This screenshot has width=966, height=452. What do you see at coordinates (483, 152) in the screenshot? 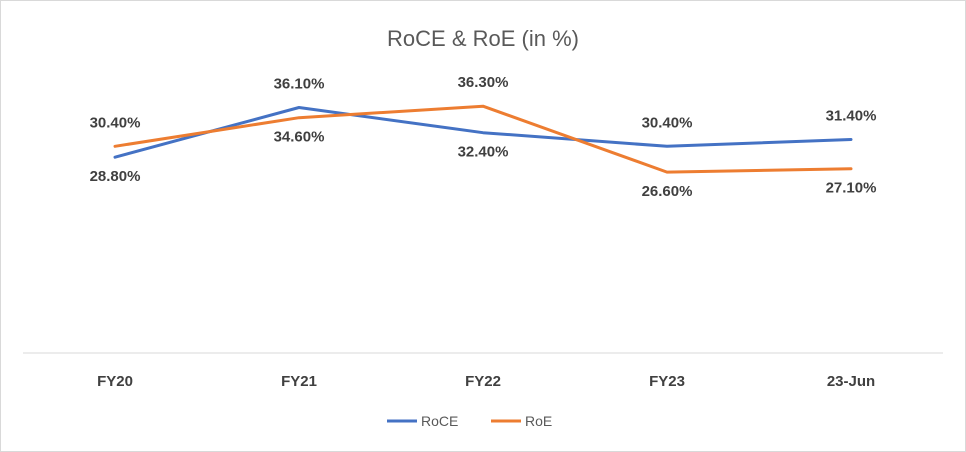
I see `data-label-roce-2: 32.40%` at bounding box center [483, 152].